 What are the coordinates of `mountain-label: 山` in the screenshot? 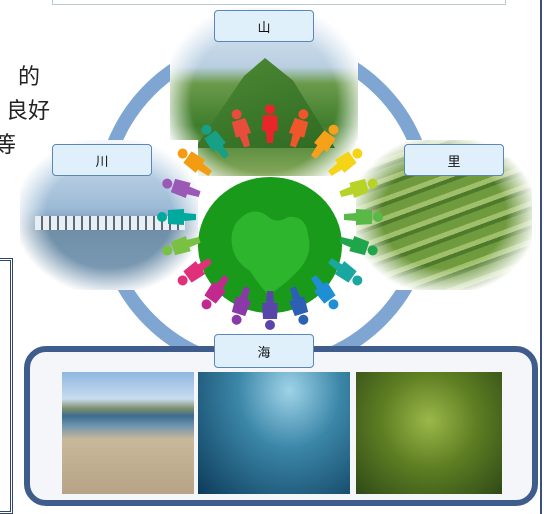 It's located at (264, 26).